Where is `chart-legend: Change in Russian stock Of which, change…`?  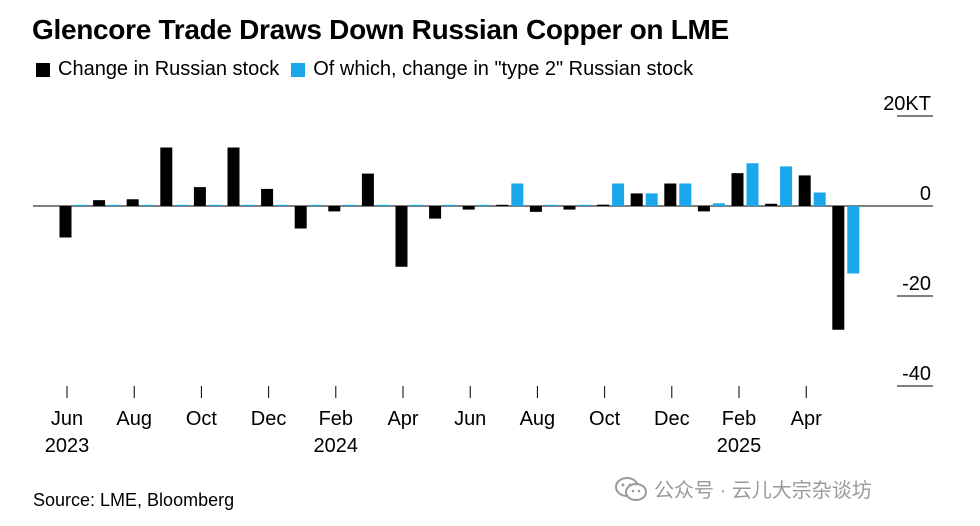 chart-legend: Change in Russian stock Of which, change… is located at coordinates (364, 69).